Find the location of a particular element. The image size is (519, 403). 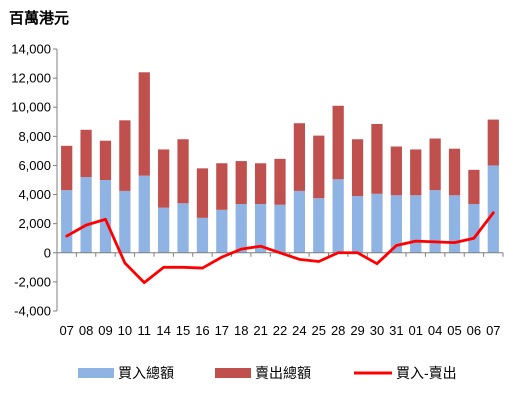

unit-label: 百萬港元 is located at coordinates (39, 18).